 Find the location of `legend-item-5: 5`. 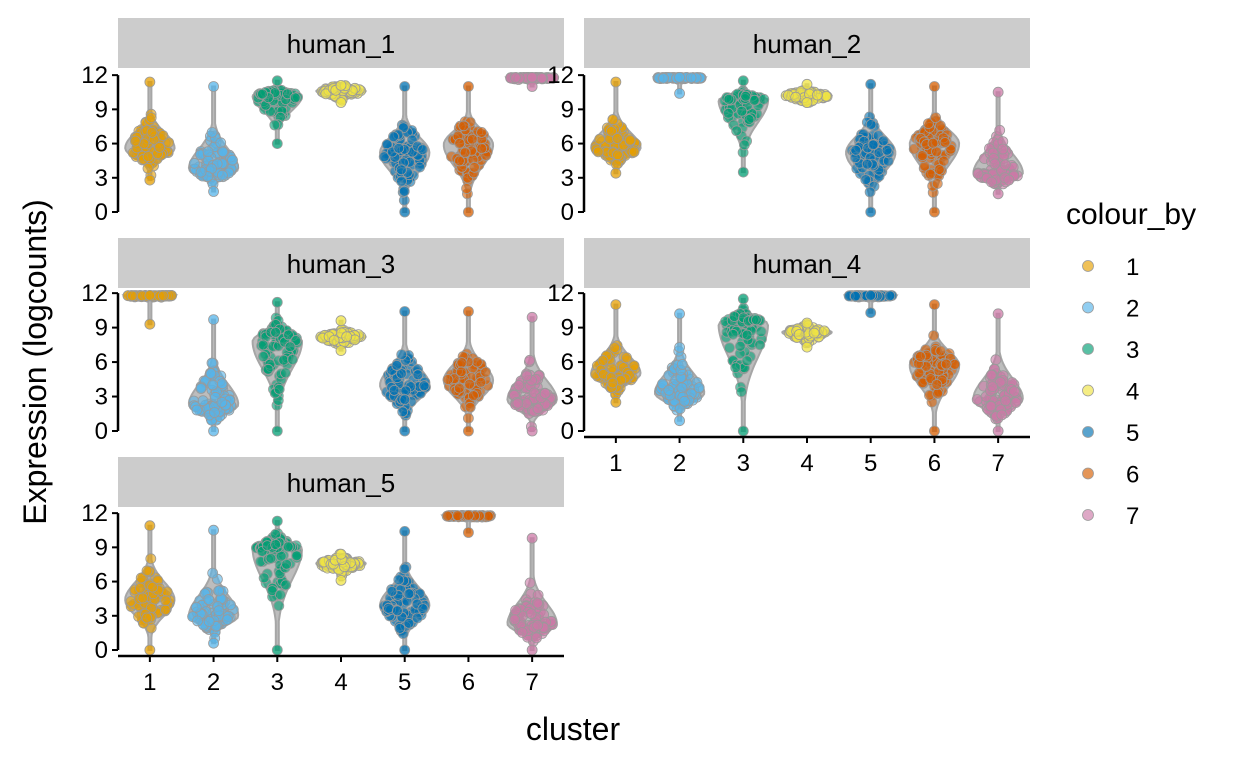

legend-item-5: 5 is located at coordinates (1110, 433).